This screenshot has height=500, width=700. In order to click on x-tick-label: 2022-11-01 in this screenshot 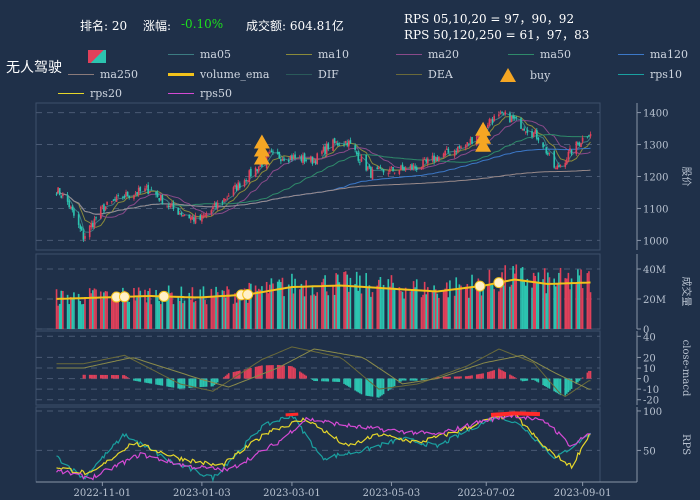, I will do `click(103, 493)`.